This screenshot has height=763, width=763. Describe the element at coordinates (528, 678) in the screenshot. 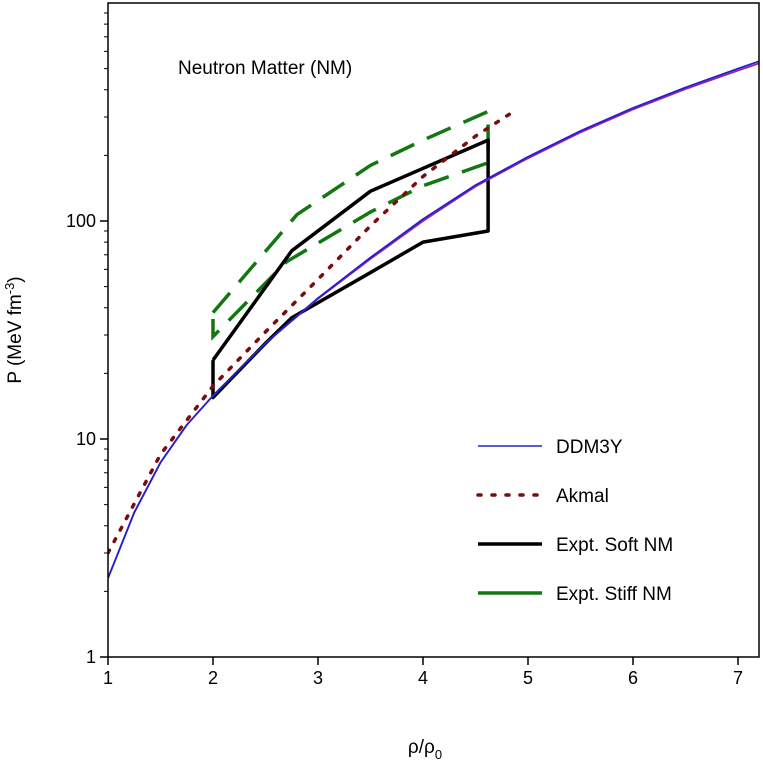

I see `x-tick-label: 5` at that location.